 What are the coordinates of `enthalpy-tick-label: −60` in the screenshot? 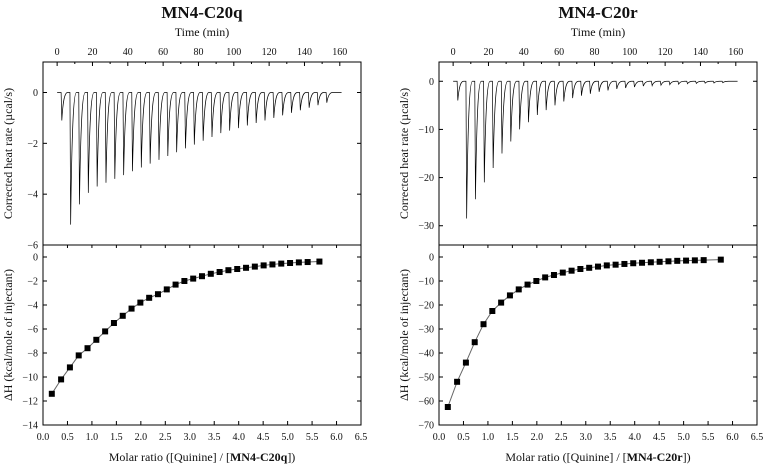 It's located at (426, 402).